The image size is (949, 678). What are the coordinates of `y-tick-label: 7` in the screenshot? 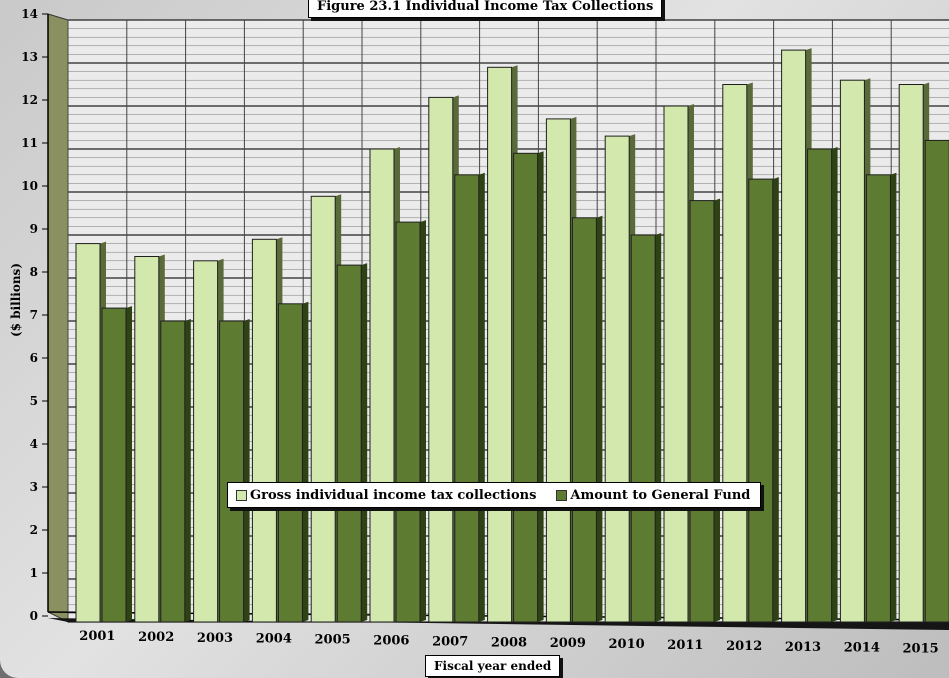 It's located at (34, 315).